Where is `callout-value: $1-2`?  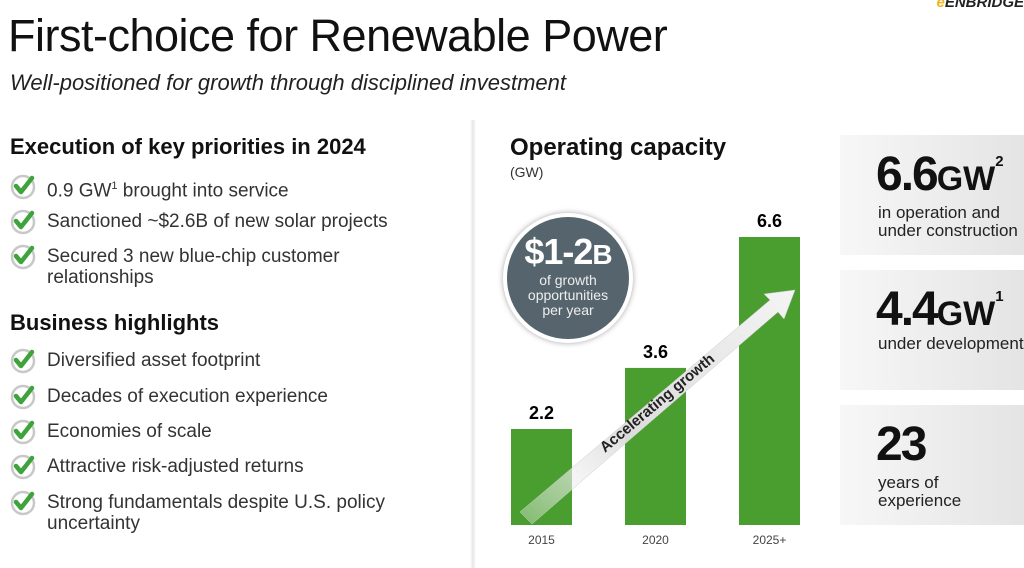 callout-value: $1-2 is located at coordinates (558, 251).